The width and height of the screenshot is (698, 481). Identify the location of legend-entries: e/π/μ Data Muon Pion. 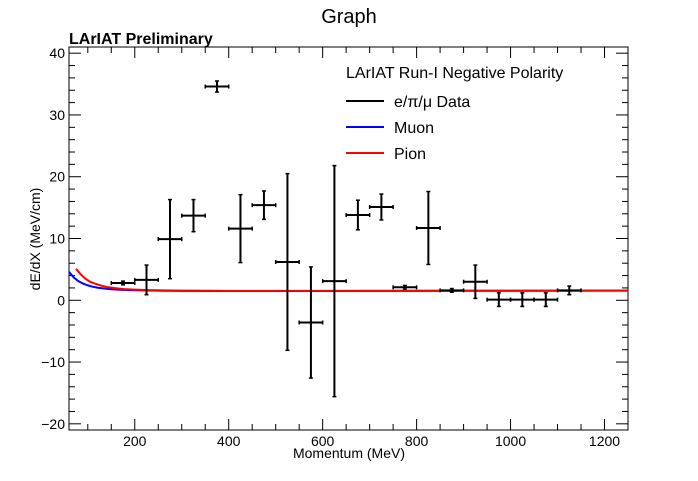
(408, 128).